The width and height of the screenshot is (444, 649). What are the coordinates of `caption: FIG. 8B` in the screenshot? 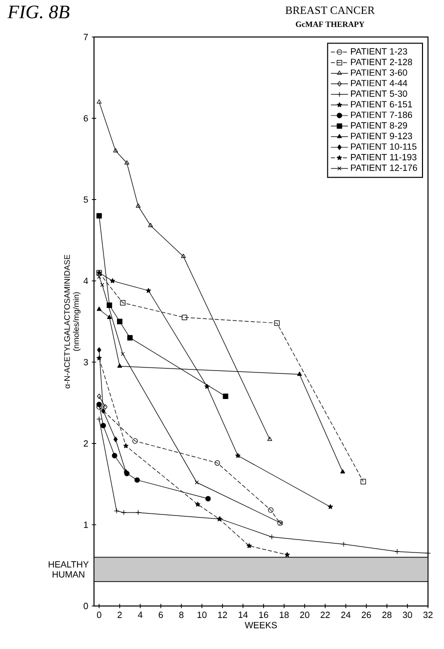 It's located at (38, 12).